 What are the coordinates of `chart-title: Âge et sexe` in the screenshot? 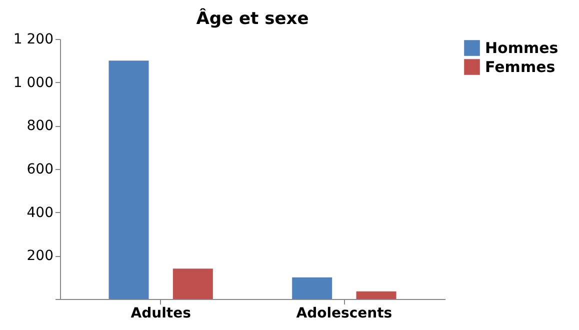 It's located at (252, 18).